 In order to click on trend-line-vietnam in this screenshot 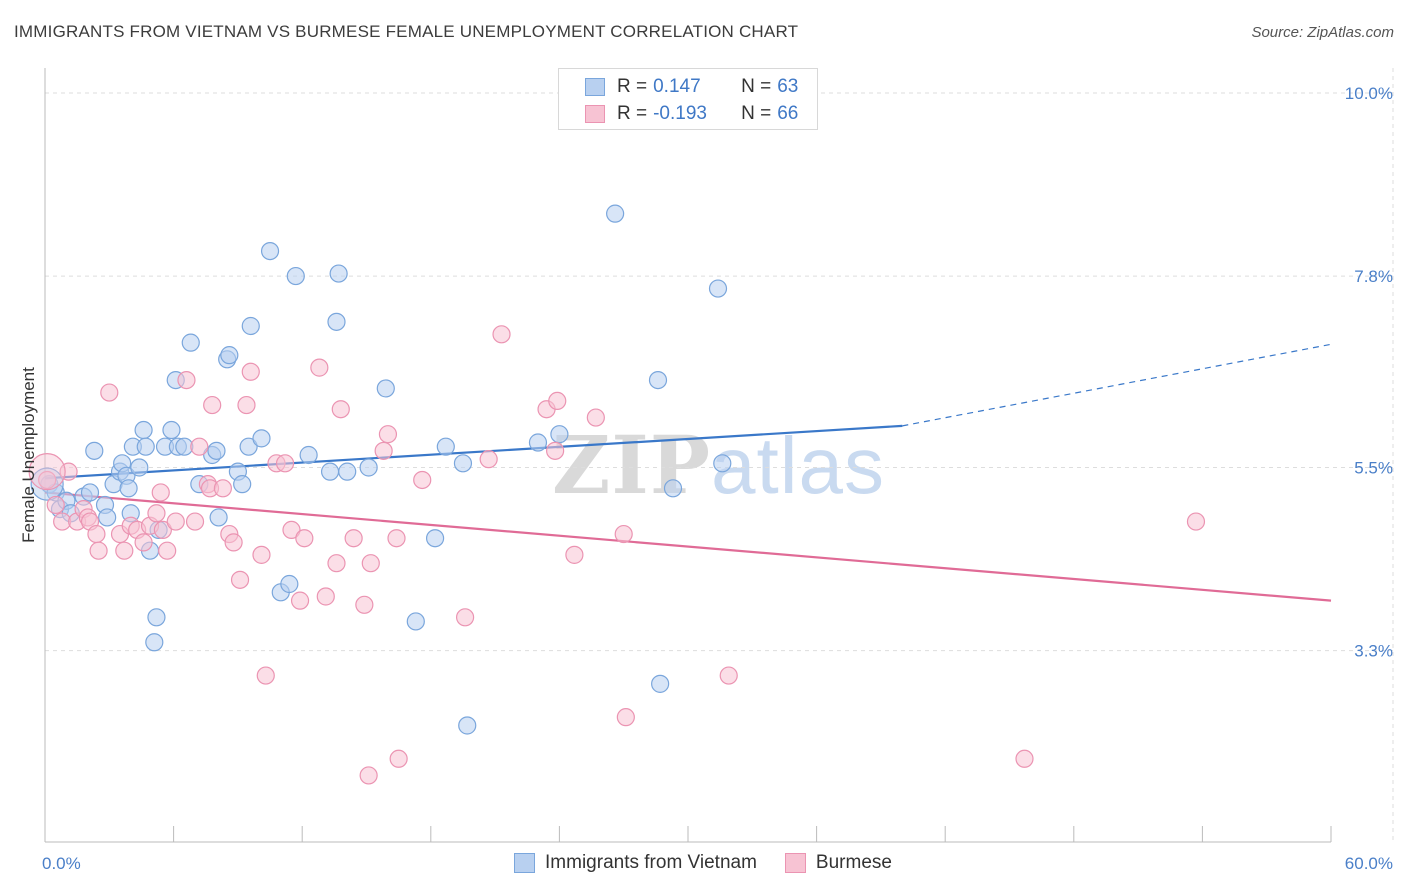, I will do `click(473, 452)`.